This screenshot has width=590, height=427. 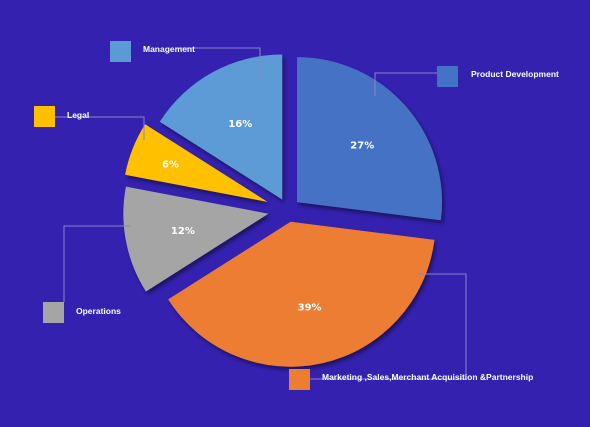 I want to click on data-label-management: 16%, so click(x=240, y=124).